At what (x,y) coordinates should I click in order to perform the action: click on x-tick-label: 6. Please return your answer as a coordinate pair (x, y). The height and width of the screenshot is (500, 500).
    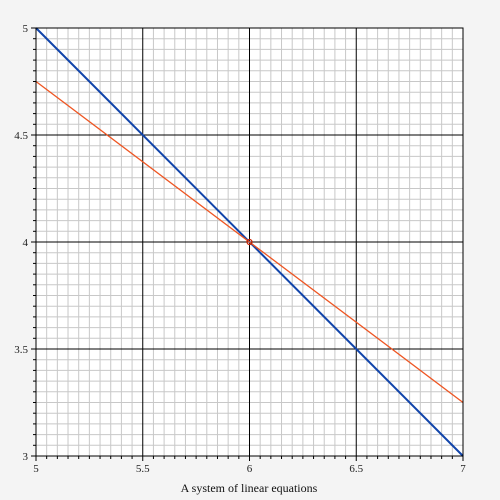
    Looking at the image, I should click on (250, 469).